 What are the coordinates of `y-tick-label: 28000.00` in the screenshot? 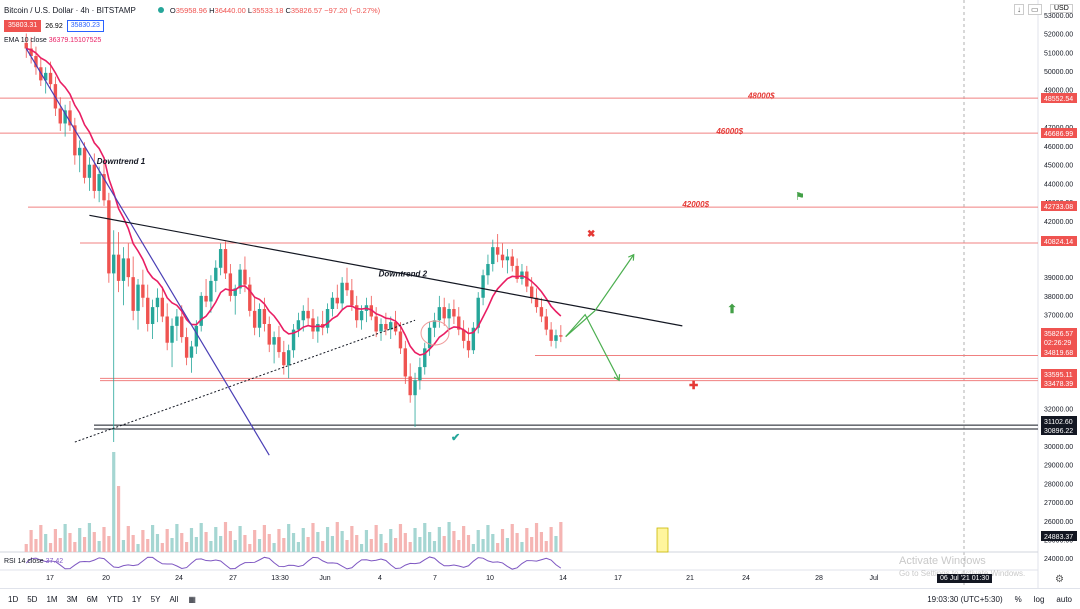 It's located at (1058, 484).